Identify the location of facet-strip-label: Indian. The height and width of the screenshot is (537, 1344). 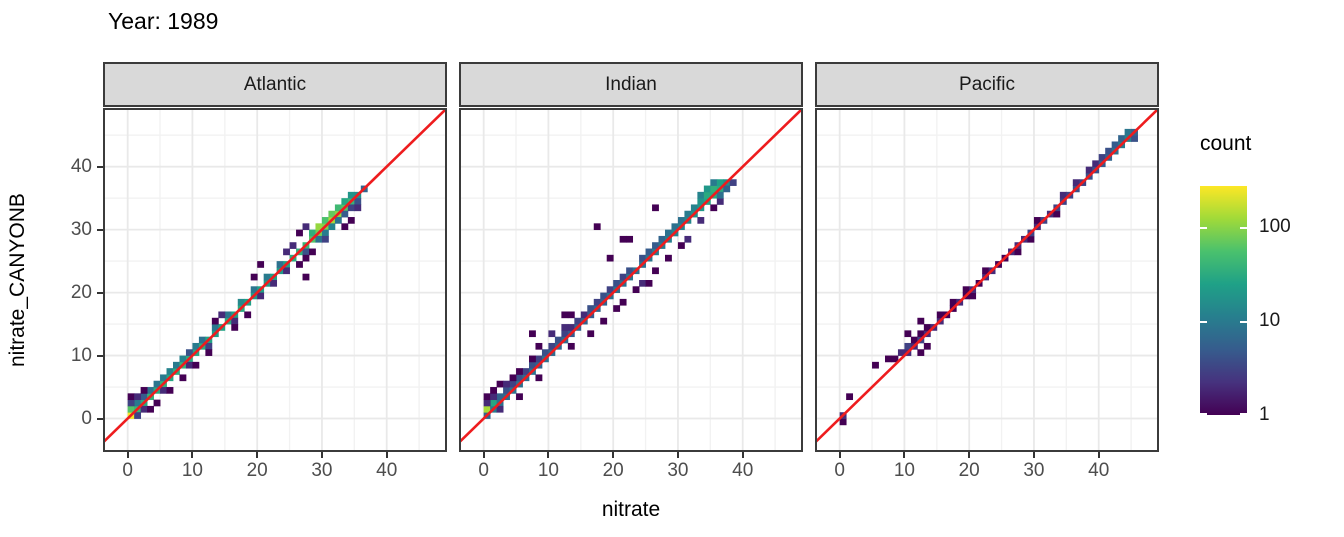
(631, 84).